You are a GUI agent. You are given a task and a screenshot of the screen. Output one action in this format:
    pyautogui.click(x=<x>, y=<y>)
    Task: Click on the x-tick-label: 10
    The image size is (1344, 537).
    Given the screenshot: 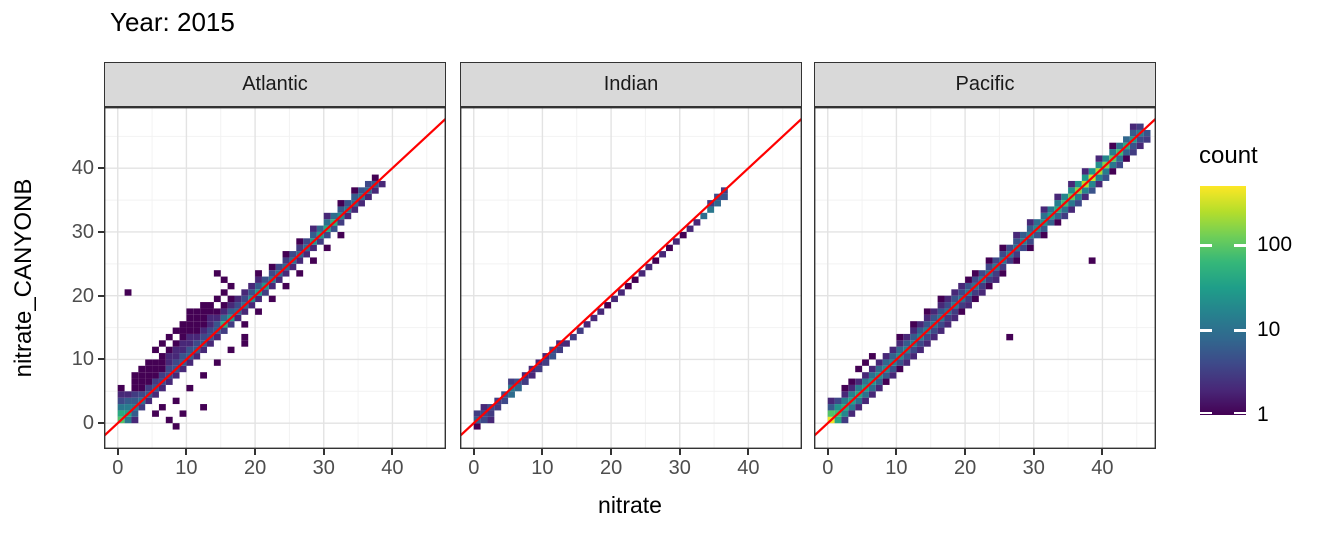 What is the action you would take?
    pyautogui.click(x=186, y=468)
    